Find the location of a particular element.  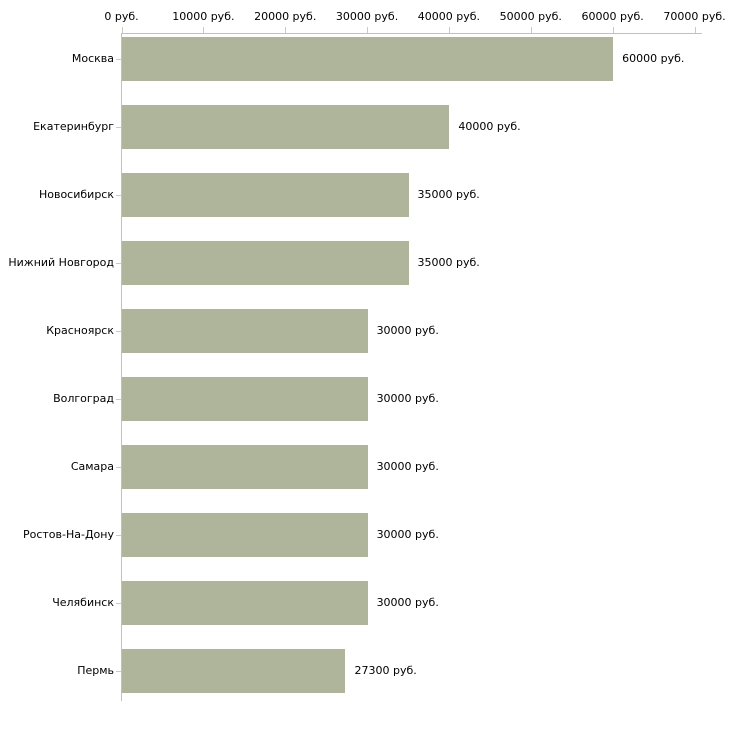

value-label: 40000 руб. is located at coordinates (489, 126).